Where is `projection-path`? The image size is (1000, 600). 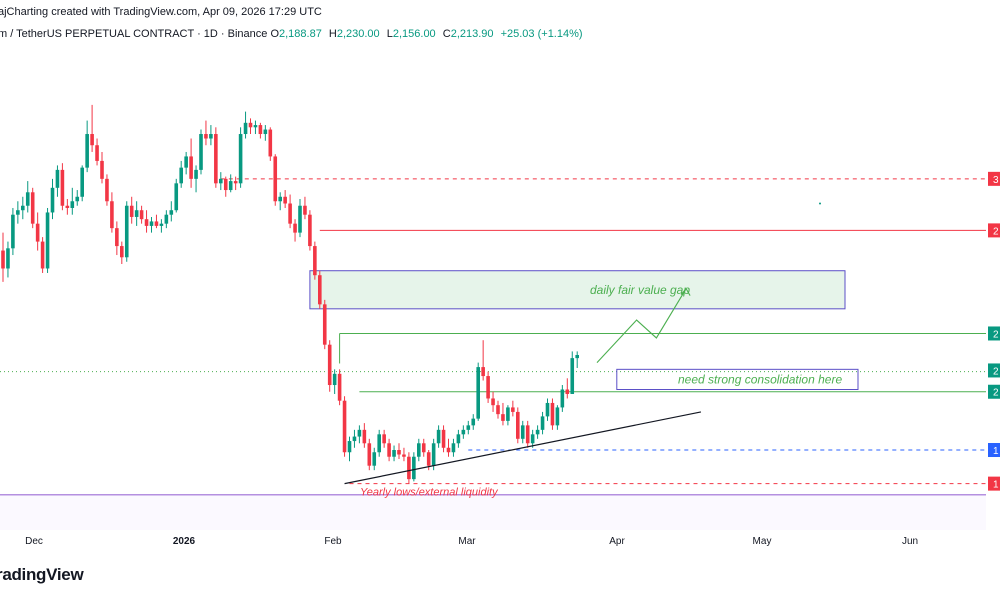 projection-path is located at coordinates (641, 325).